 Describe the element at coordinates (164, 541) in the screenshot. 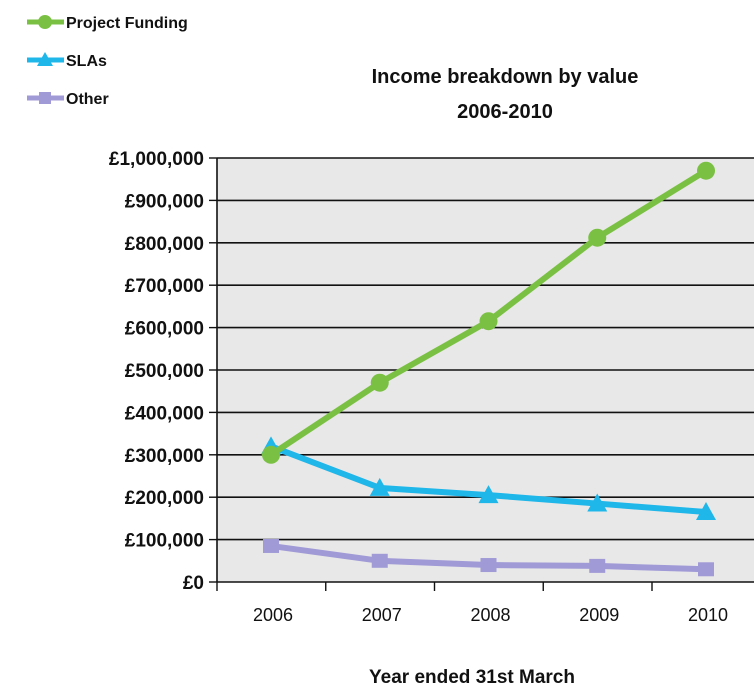

I see `y-tick-label: £100,000` at that location.